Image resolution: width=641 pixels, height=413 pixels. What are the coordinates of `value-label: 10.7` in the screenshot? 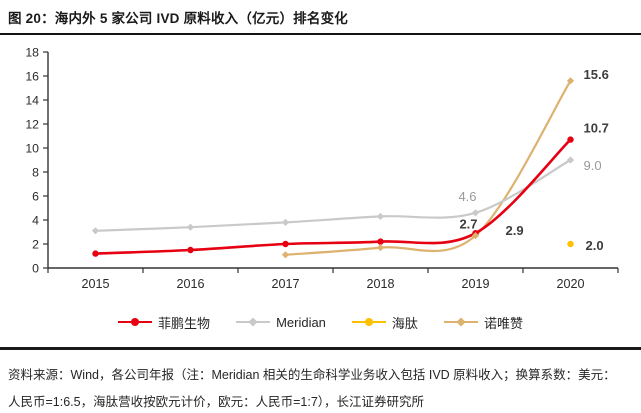 It's located at (596, 128).